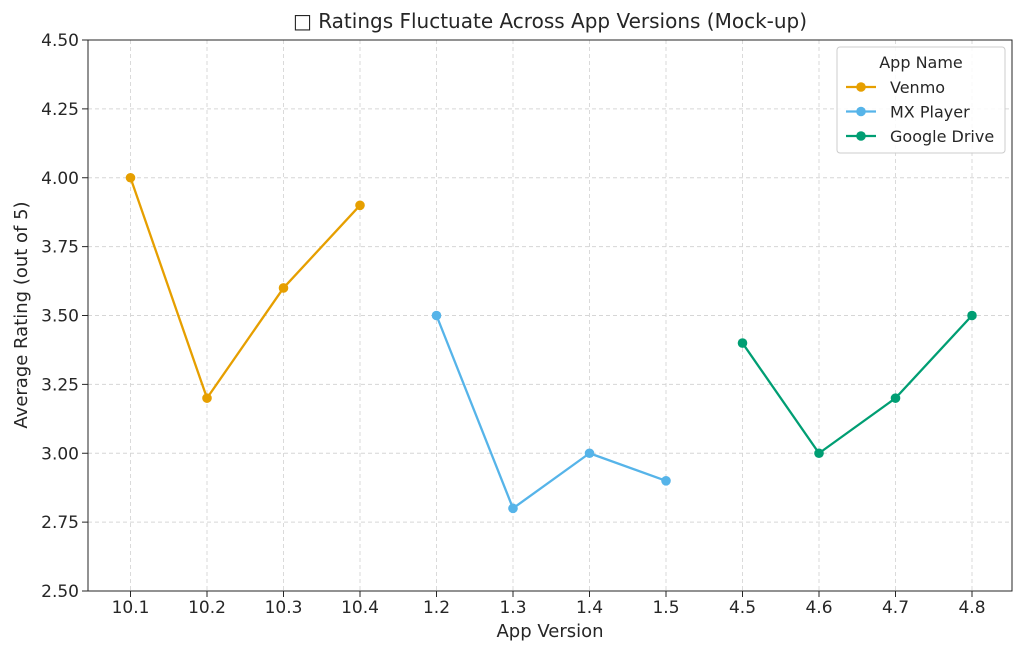  What do you see at coordinates (60, 248) in the screenshot?
I see `y-tick-label: 3.75` at bounding box center [60, 248].